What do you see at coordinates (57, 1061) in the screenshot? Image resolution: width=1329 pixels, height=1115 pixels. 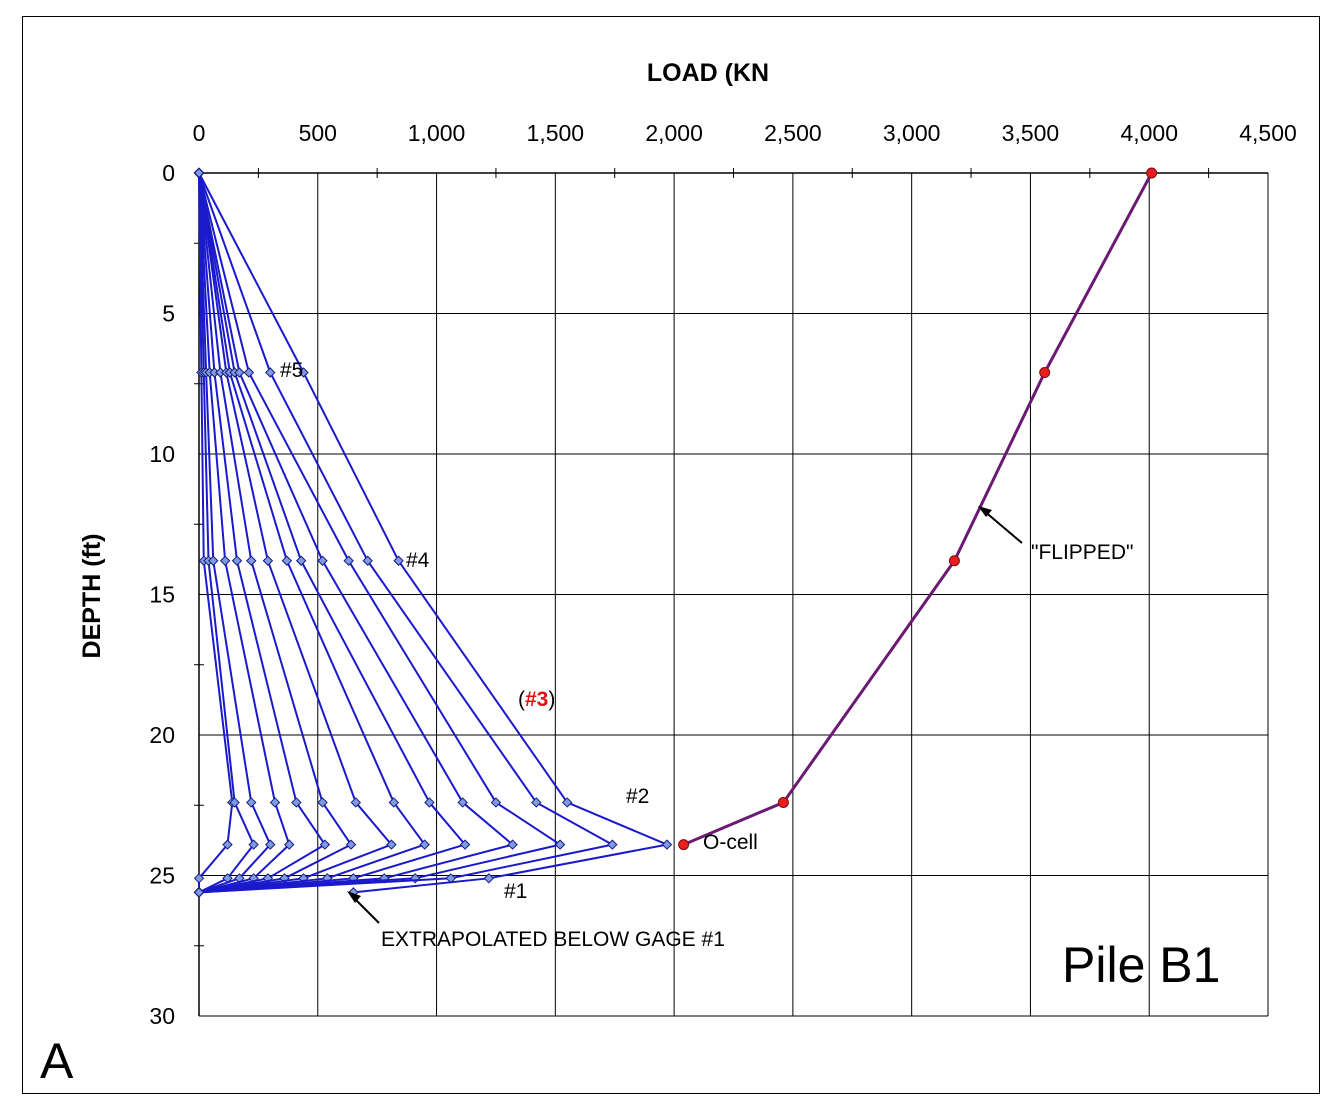 I see `panel-letter: A` at bounding box center [57, 1061].